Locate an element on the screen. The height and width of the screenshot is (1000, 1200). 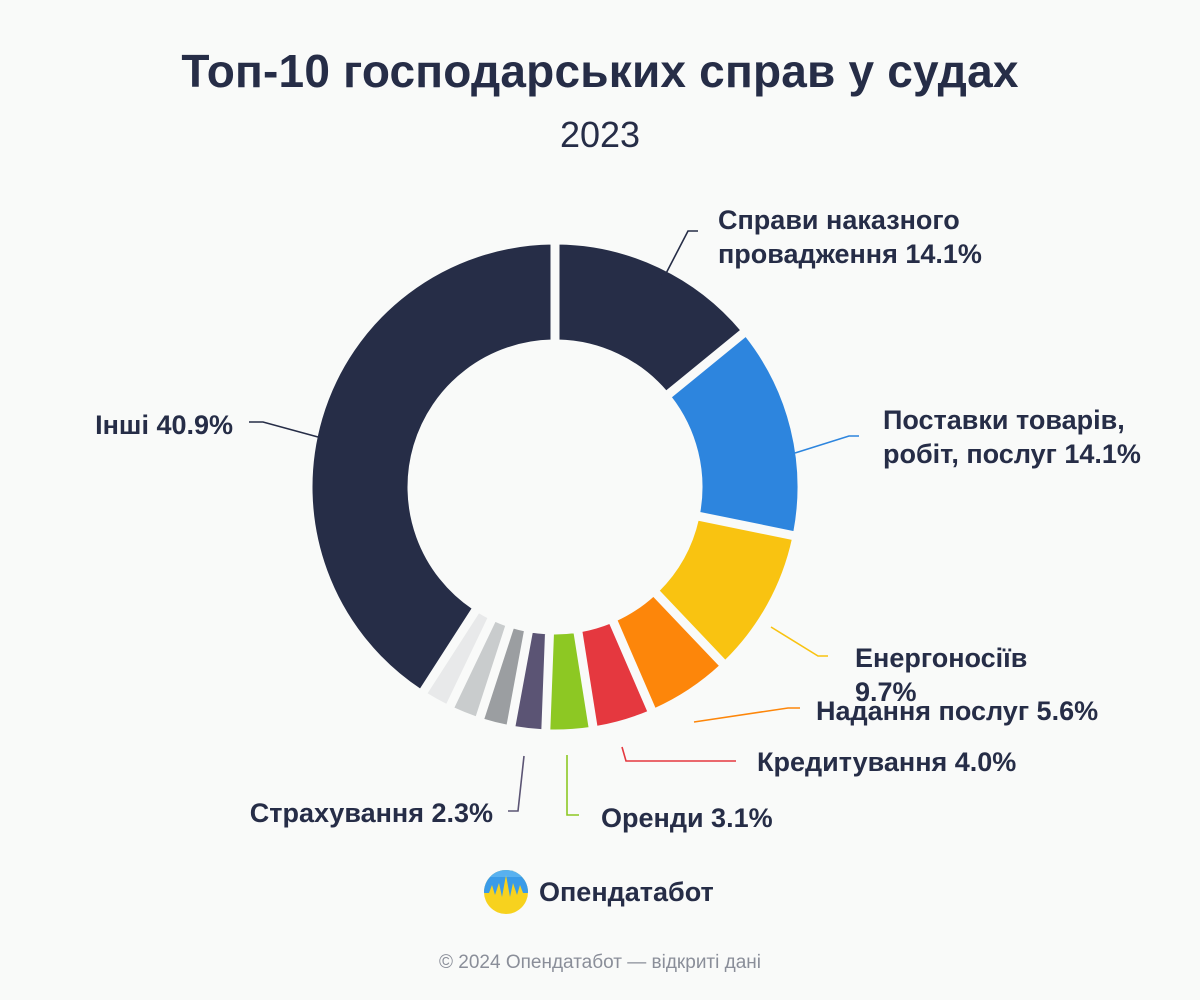
slice-label-6: Страхування 2.3% is located at coordinates (371, 813).